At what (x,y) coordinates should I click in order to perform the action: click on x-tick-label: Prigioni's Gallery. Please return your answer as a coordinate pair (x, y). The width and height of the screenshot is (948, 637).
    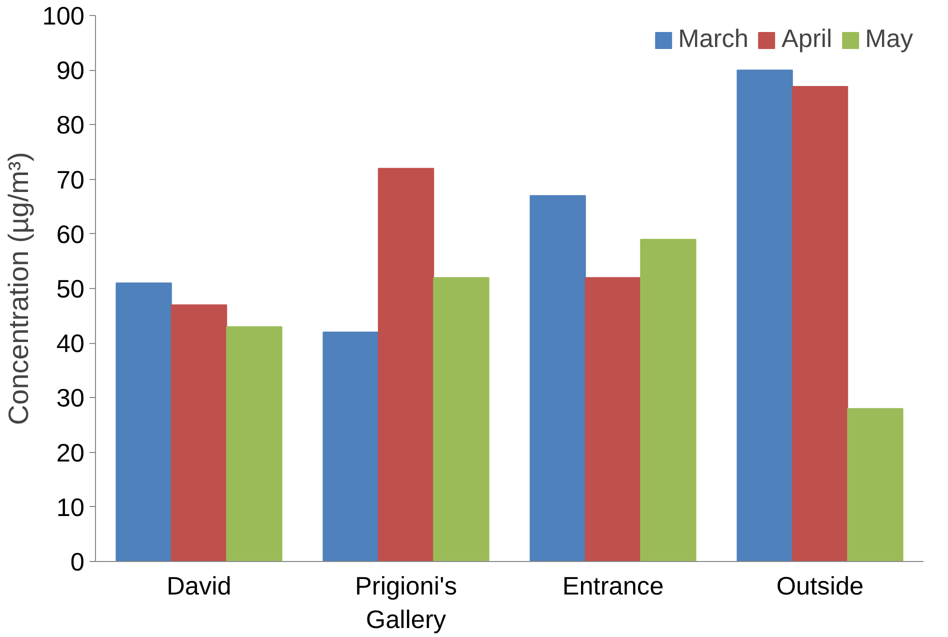
    Looking at the image, I should click on (406, 603).